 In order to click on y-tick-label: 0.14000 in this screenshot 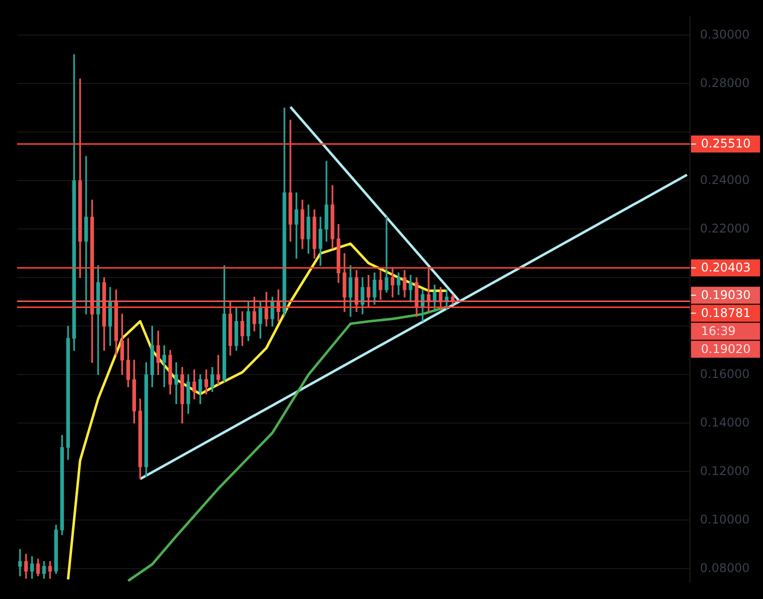, I will do `click(725, 422)`.